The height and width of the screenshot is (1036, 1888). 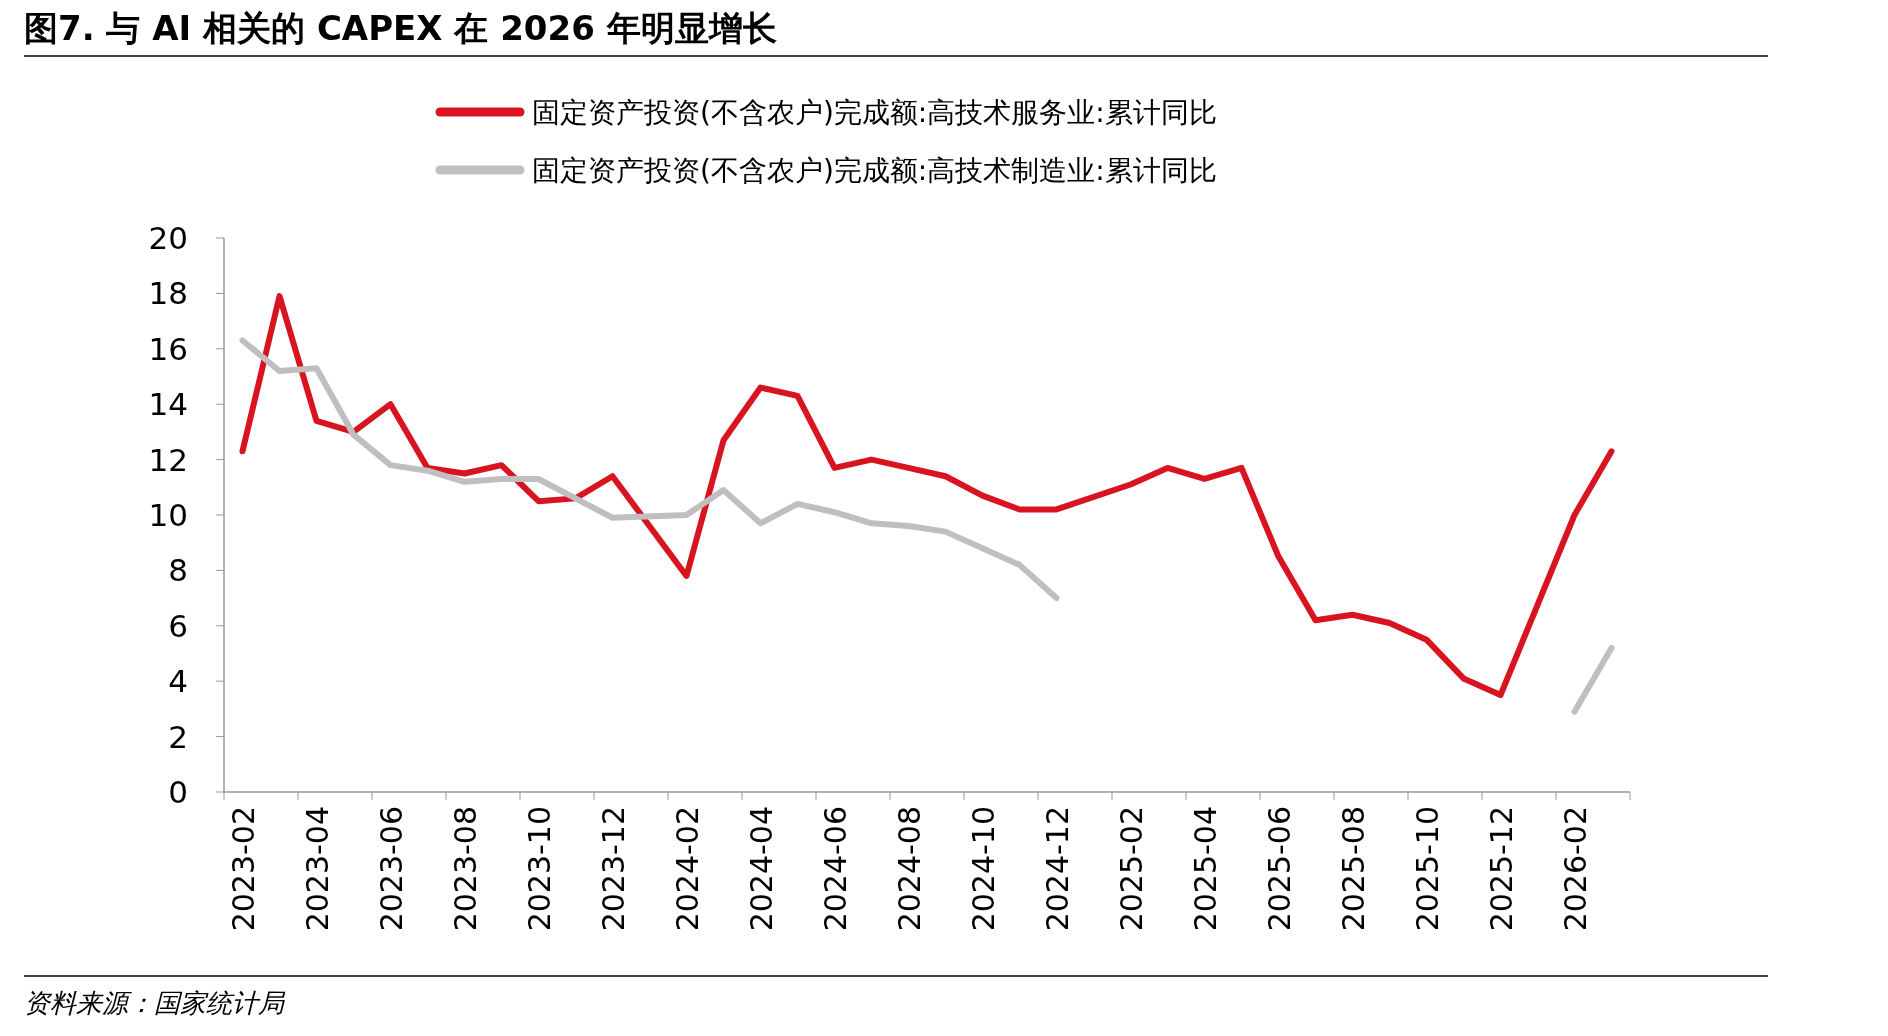 What do you see at coordinates (1501, 869) in the screenshot?
I see `x-tick-label: 2025-12` at bounding box center [1501, 869].